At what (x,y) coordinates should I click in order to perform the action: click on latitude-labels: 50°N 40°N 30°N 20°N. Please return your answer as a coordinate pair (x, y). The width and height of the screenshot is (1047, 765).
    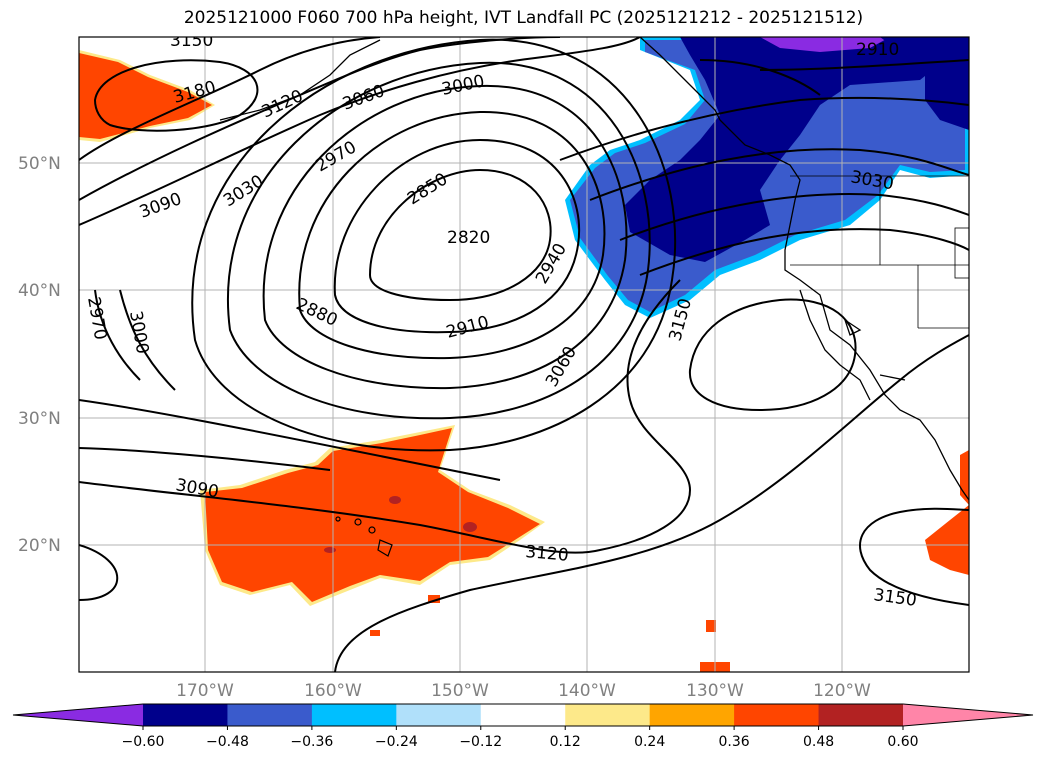
    Looking at the image, I should click on (39, 355).